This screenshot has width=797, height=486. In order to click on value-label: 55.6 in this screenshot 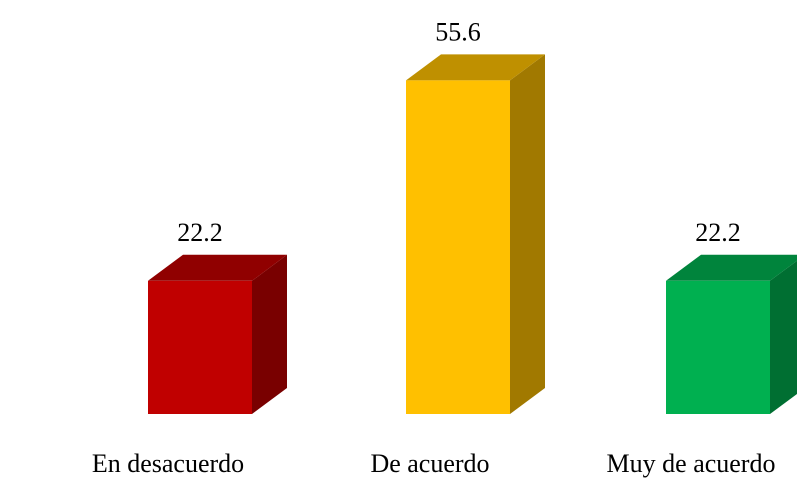, I will do `click(458, 31)`.